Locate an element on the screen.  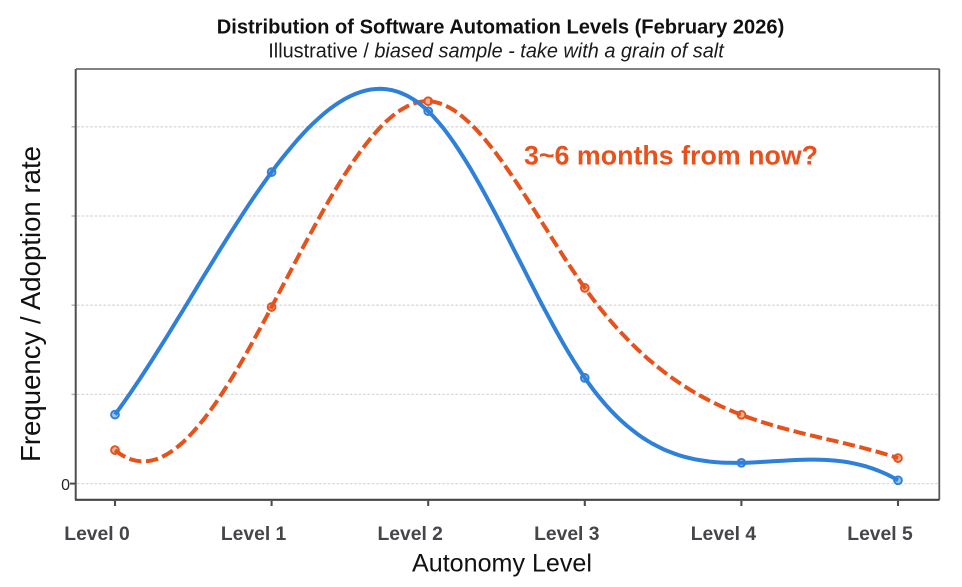
svg-text: Level 3 is located at coordinates (567, 534).